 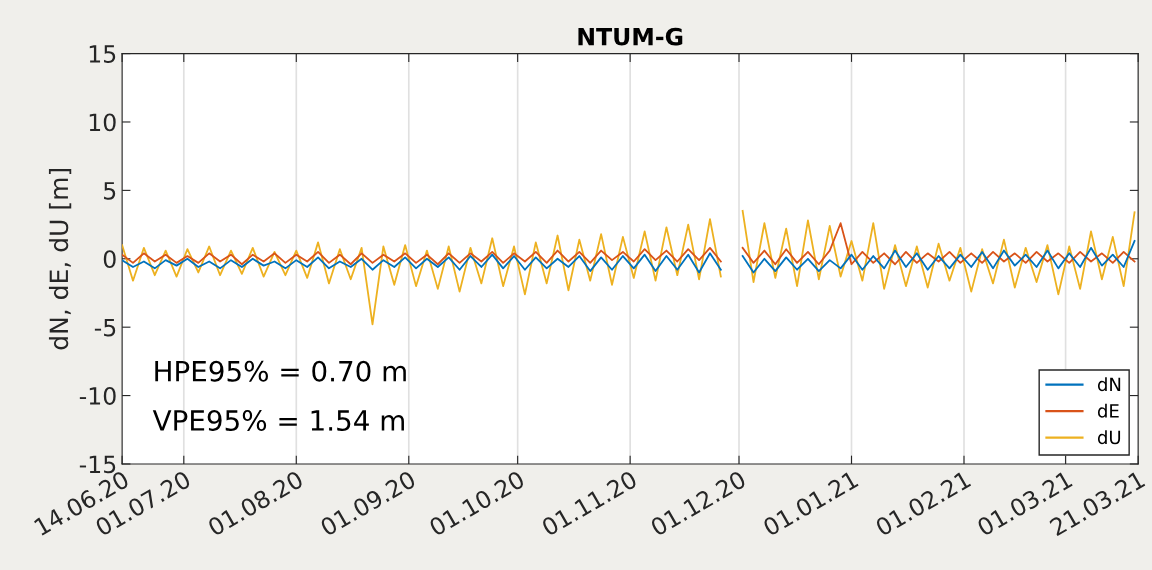 What do you see at coordinates (60, 259) in the screenshot?
I see `y-axis-title: dN, dE, dU [m]` at bounding box center [60, 259].